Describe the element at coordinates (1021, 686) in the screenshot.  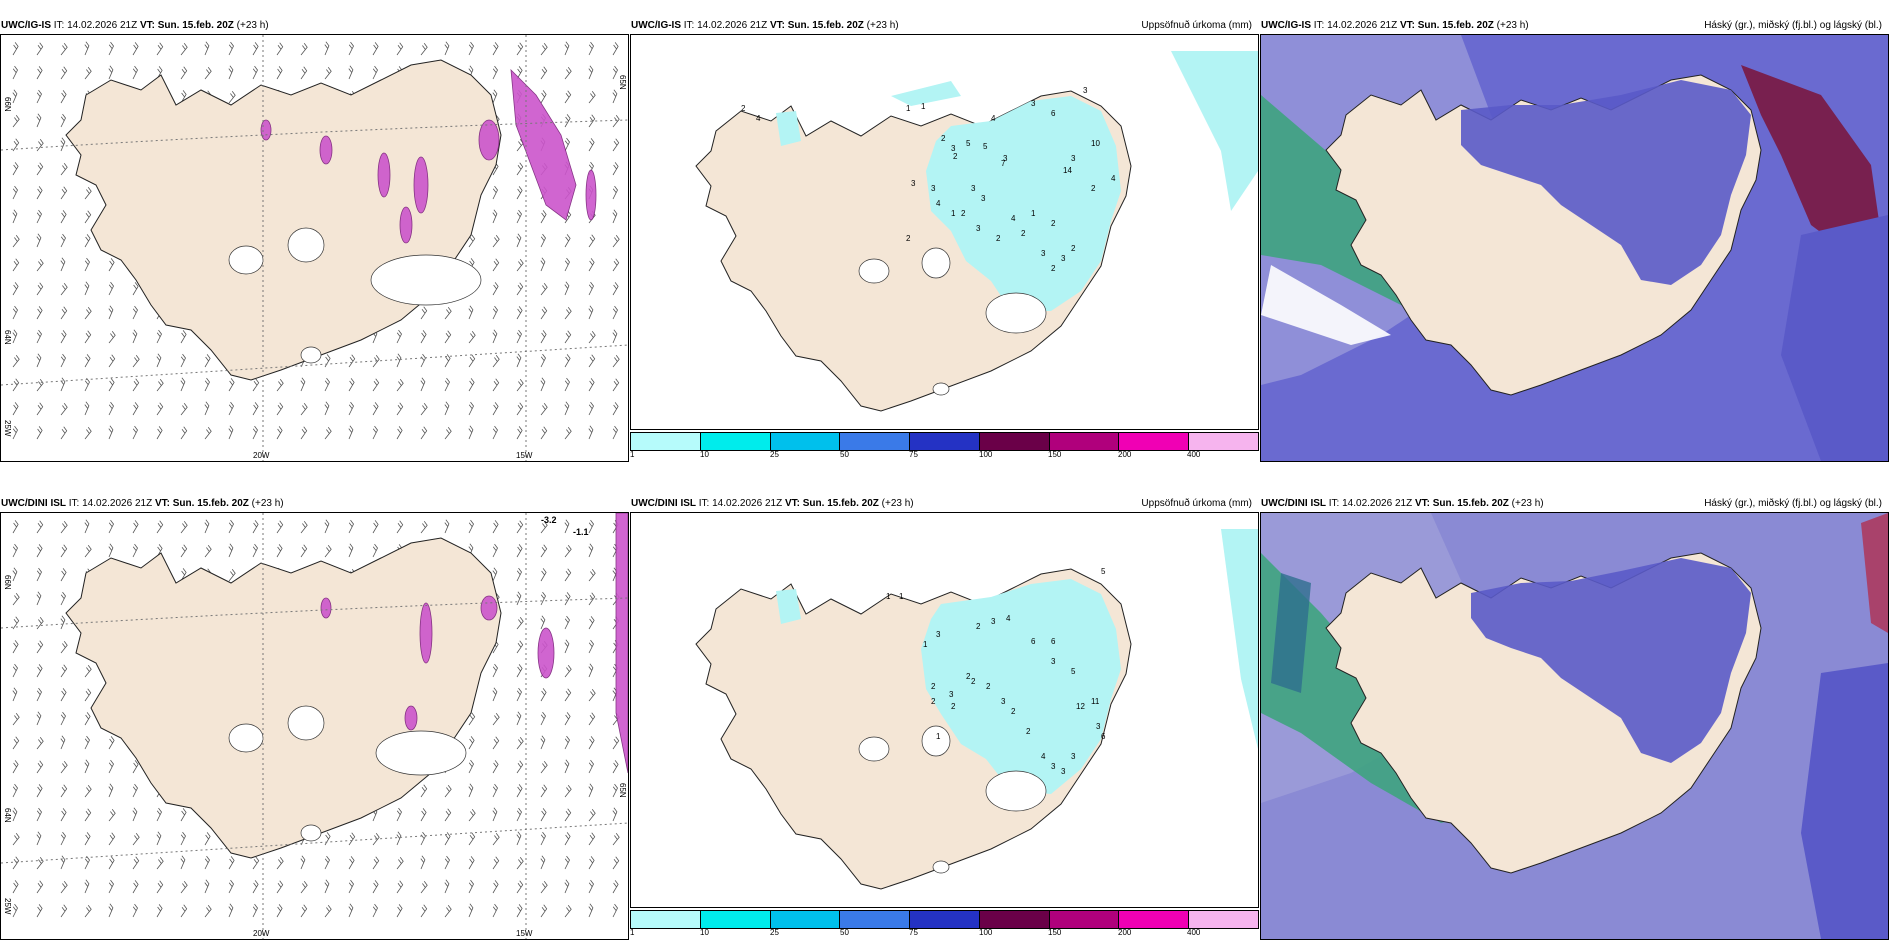
I see `precip-area` at that location.